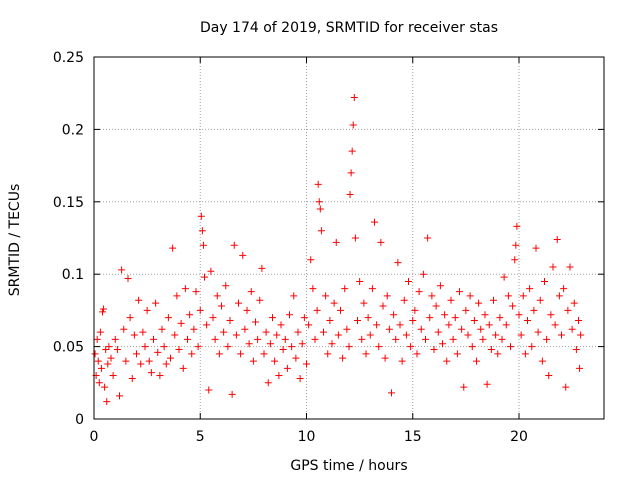 This screenshot has height=480, width=640. I want to click on y-tick-label: 0.25, so click(68, 58).